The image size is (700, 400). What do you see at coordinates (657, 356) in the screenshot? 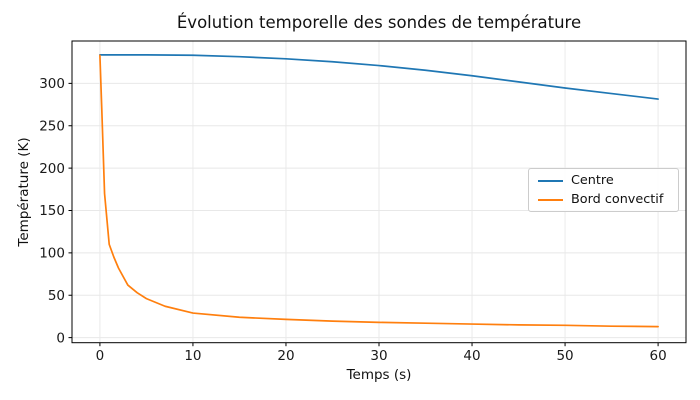
I see `x-tick-label: 60` at bounding box center [657, 356].